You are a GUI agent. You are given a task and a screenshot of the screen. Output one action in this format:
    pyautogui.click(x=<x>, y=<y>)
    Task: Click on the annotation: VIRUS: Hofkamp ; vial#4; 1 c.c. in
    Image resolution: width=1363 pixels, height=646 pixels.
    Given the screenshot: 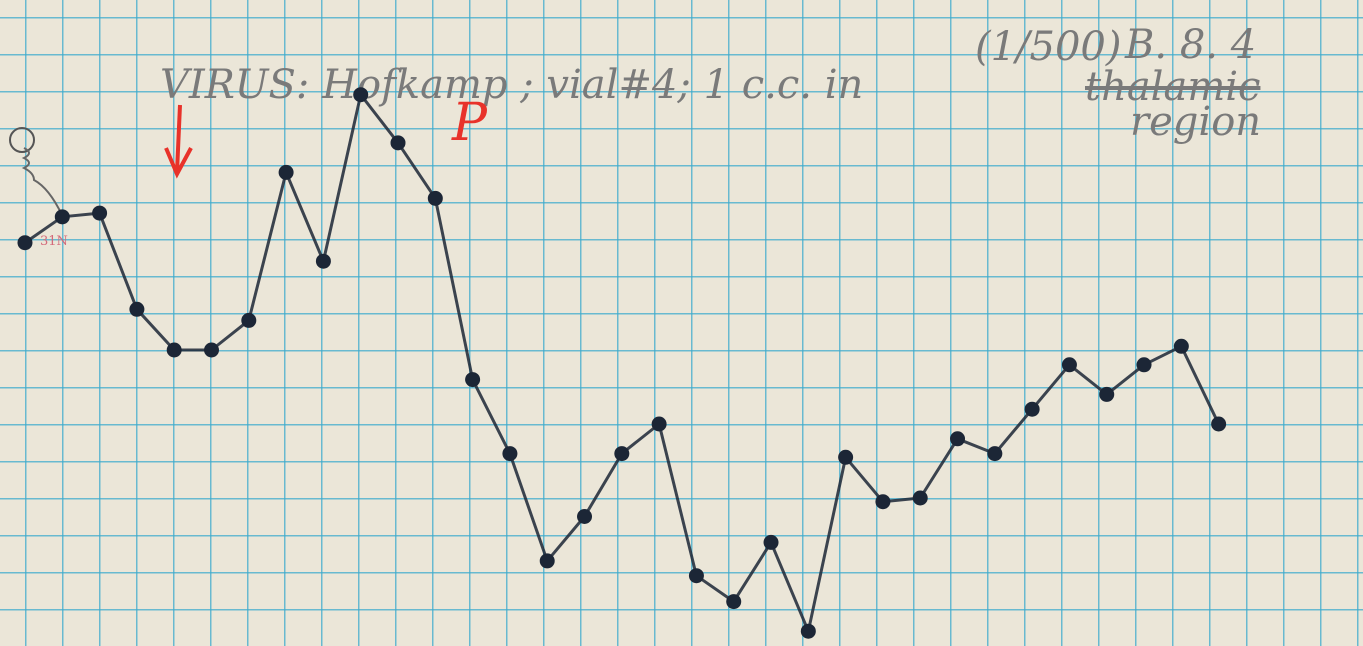 What is the action you would take?
    pyautogui.click(x=511, y=85)
    